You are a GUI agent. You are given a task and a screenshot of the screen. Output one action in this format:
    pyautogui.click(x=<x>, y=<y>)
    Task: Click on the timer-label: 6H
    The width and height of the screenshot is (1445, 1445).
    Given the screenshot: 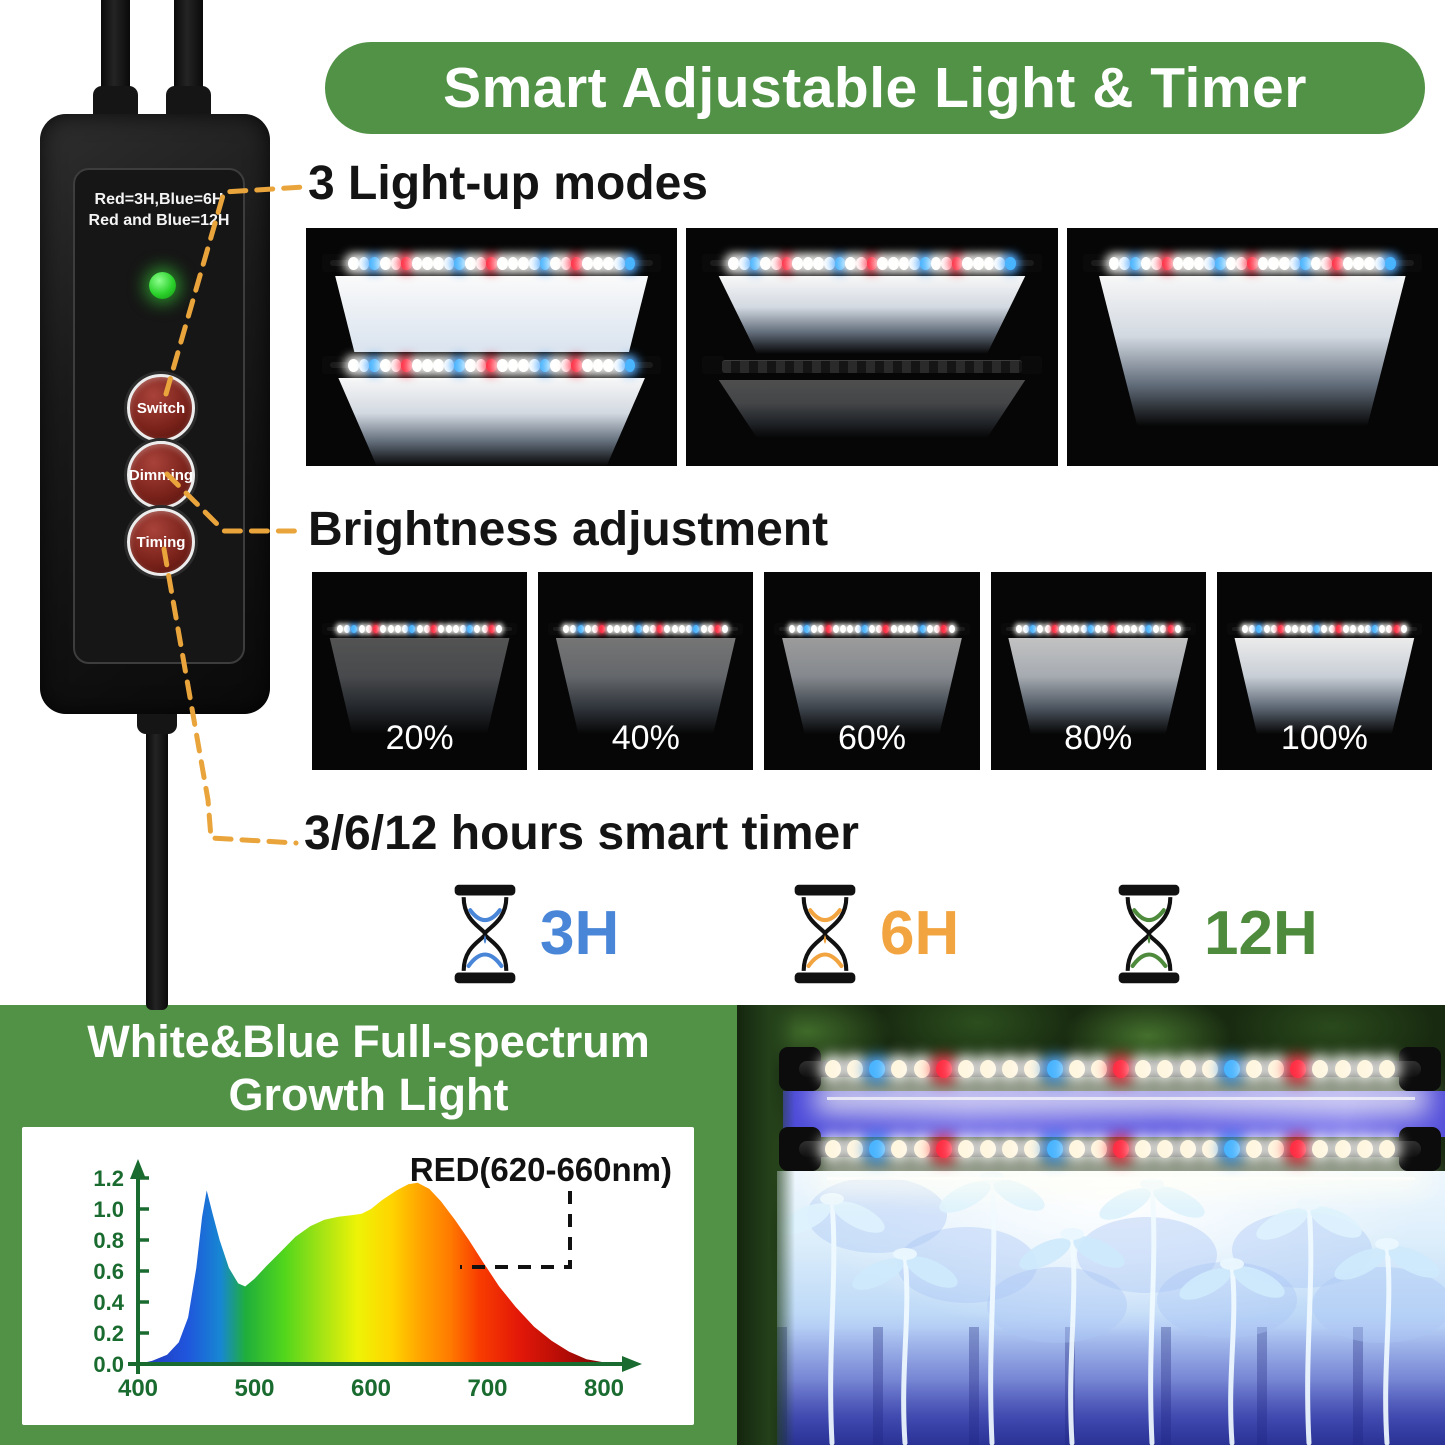 What is the action you would take?
    pyautogui.click(x=920, y=933)
    